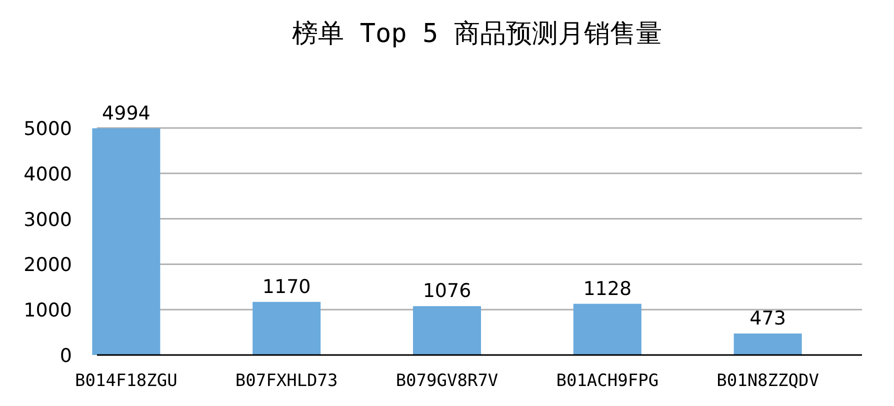 This screenshot has height=406, width=894. What do you see at coordinates (477, 34) in the screenshot?
I see `chart-title: 榜单 Top 5 商品预测月销售量` at bounding box center [477, 34].